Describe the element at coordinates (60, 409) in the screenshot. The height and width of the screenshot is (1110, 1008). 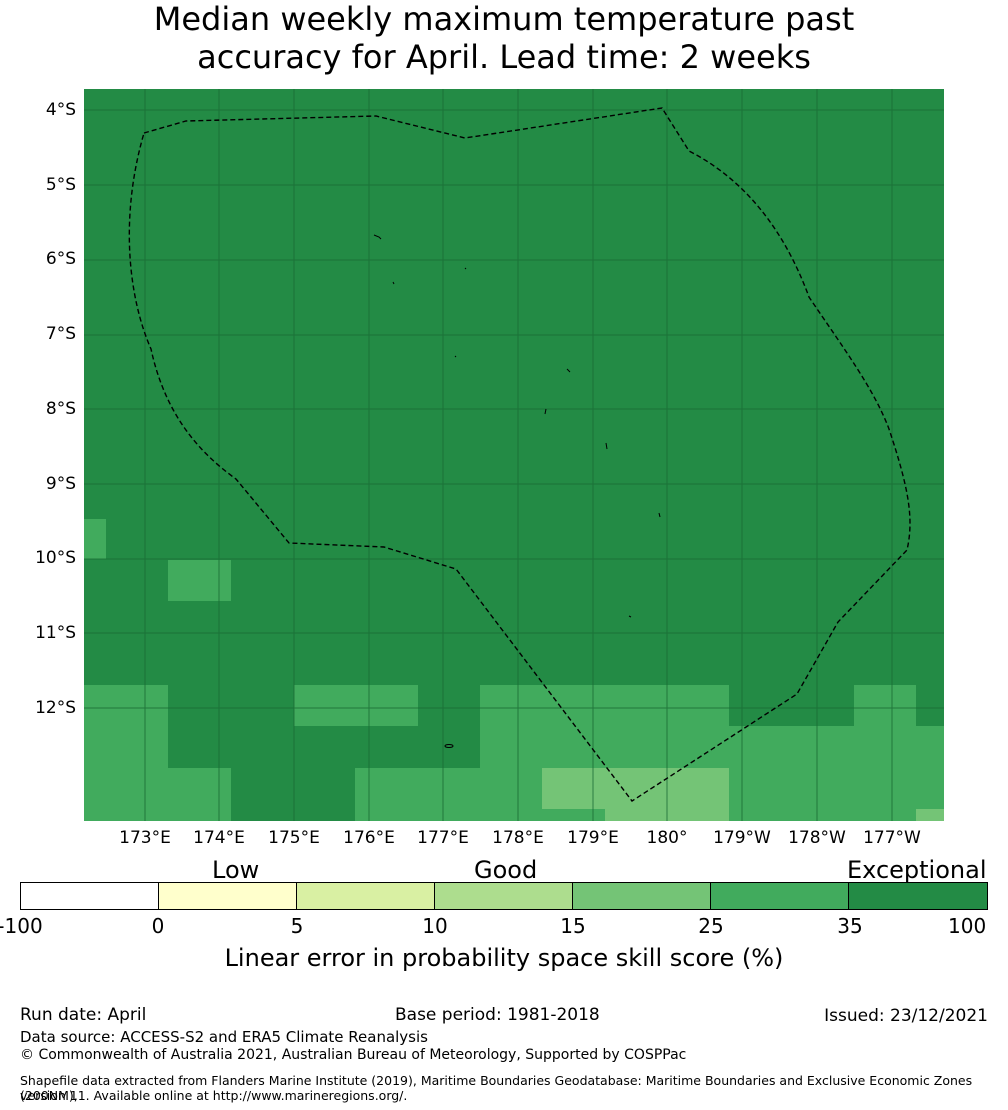
I see `lat-label: 8°S` at that location.